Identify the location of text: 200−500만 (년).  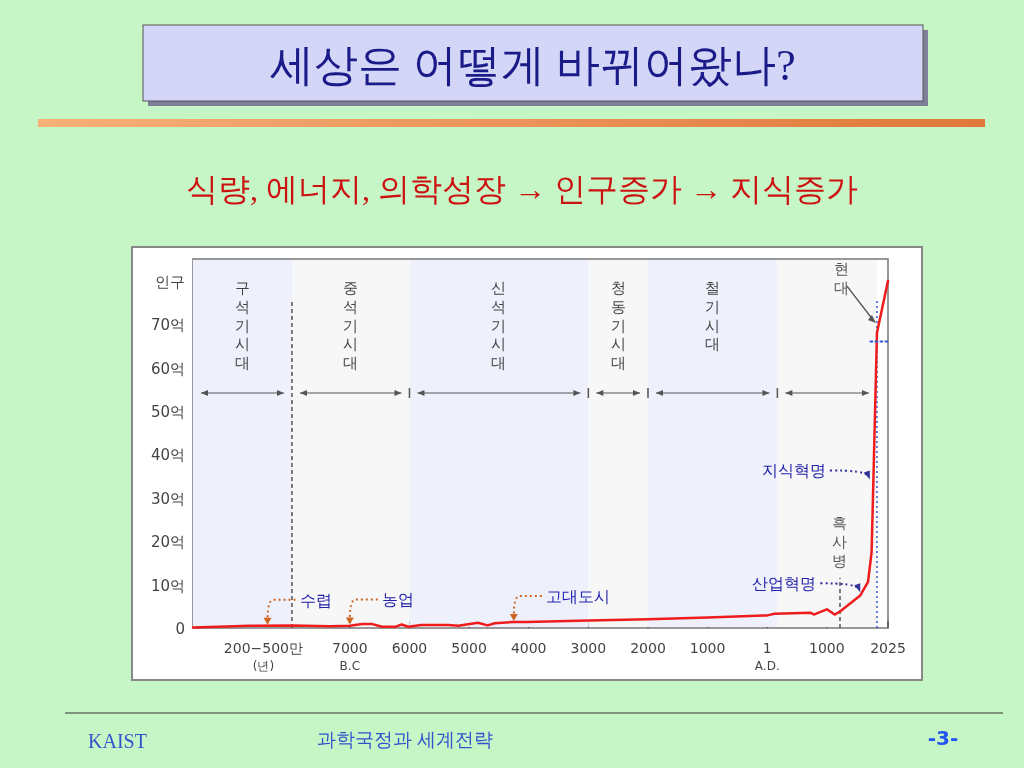
(263, 656).